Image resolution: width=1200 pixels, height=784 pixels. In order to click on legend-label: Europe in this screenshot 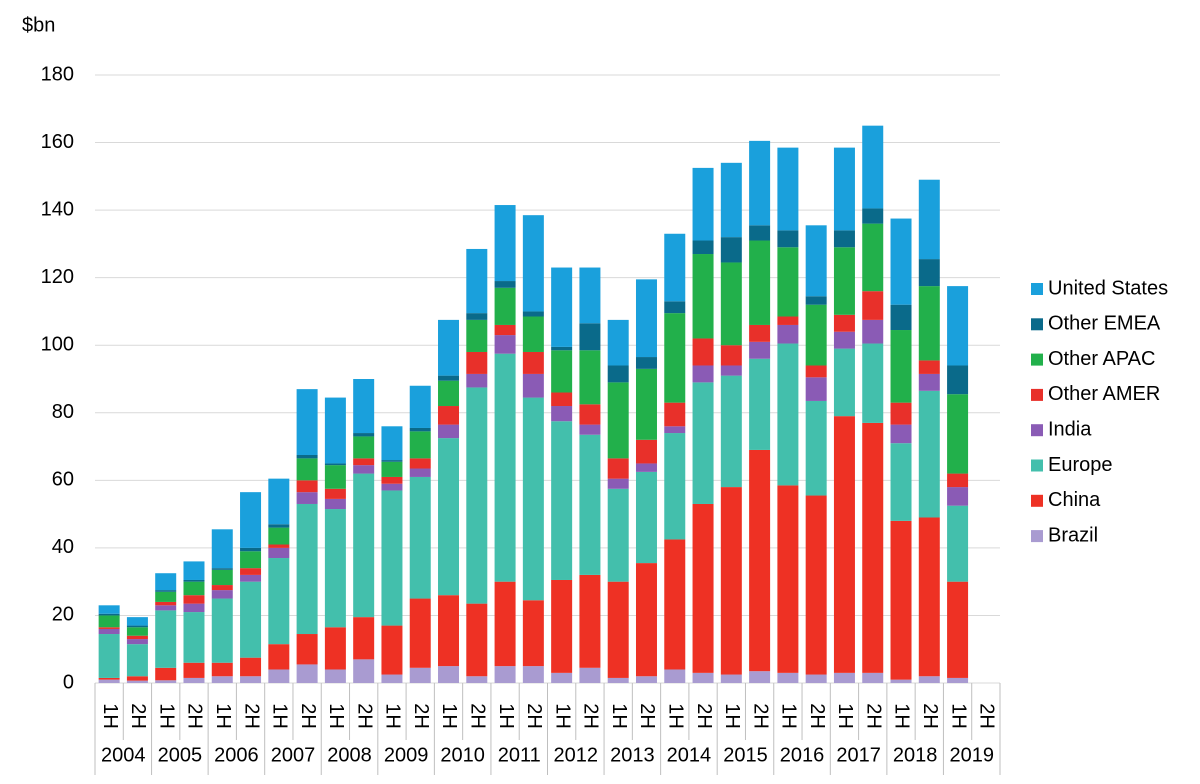, I will do `click(1080, 465)`.